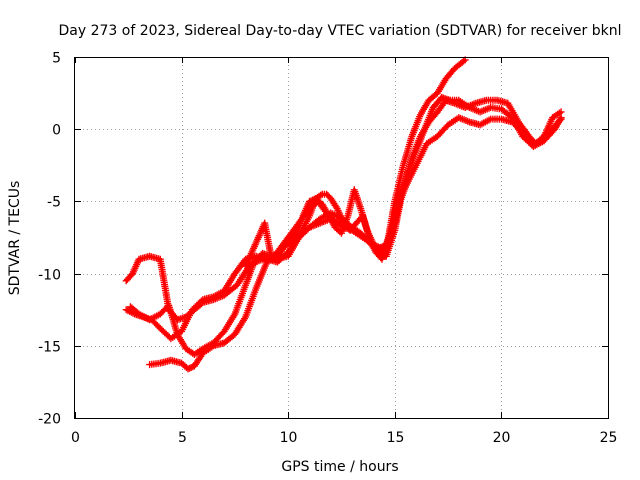  What do you see at coordinates (339, 467) in the screenshot?
I see `x-axis-title: GPS time / hours` at bounding box center [339, 467].